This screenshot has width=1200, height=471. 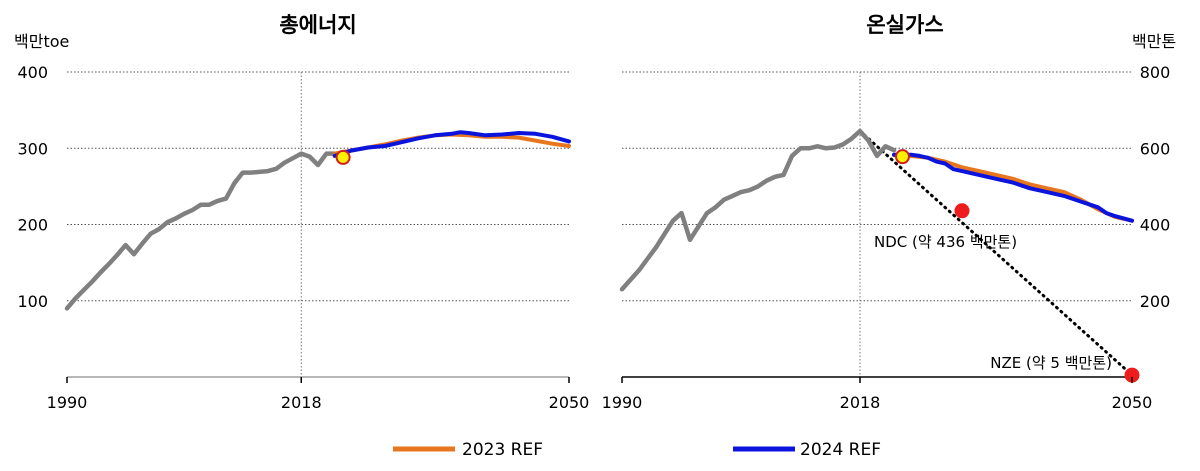 What do you see at coordinates (840, 450) in the screenshot?
I see `legend-label-2024-ref: 2024 REF` at bounding box center [840, 450].